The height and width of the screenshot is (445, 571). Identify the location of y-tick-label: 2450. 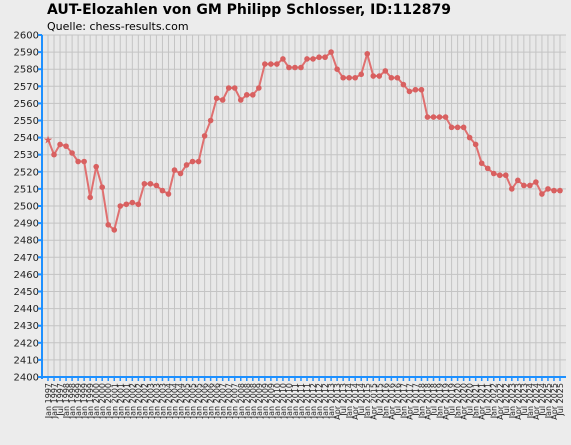
(26, 292).